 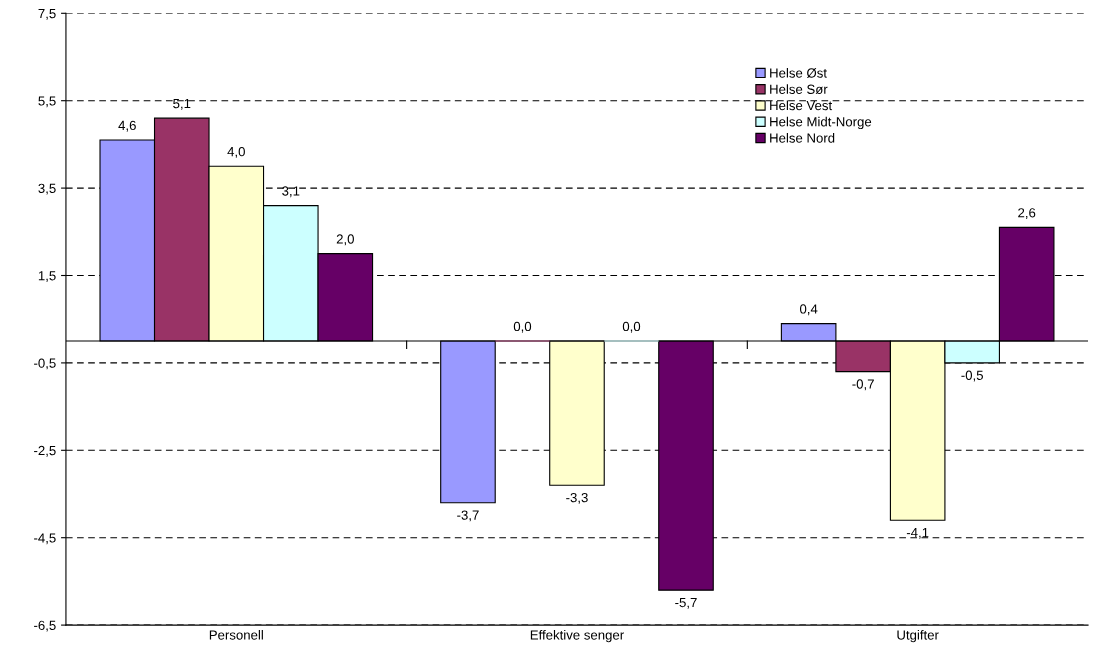 What do you see at coordinates (1027, 214) in the screenshot?
I see `data-label: 2,6` at bounding box center [1027, 214].